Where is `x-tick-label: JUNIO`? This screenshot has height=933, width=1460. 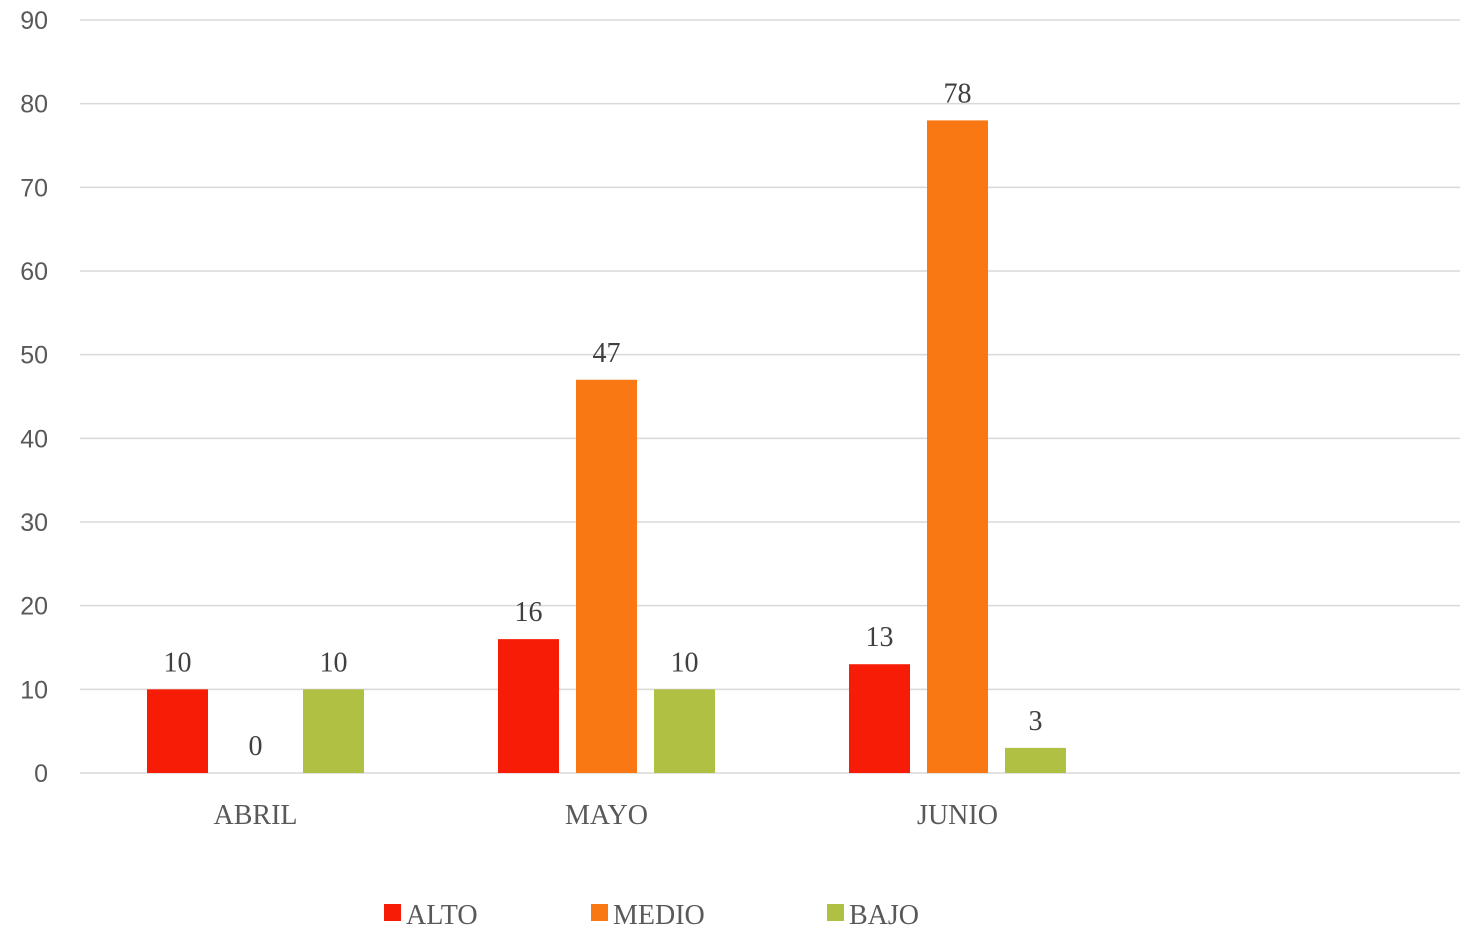 x-tick-label: JUNIO is located at coordinates (957, 815).